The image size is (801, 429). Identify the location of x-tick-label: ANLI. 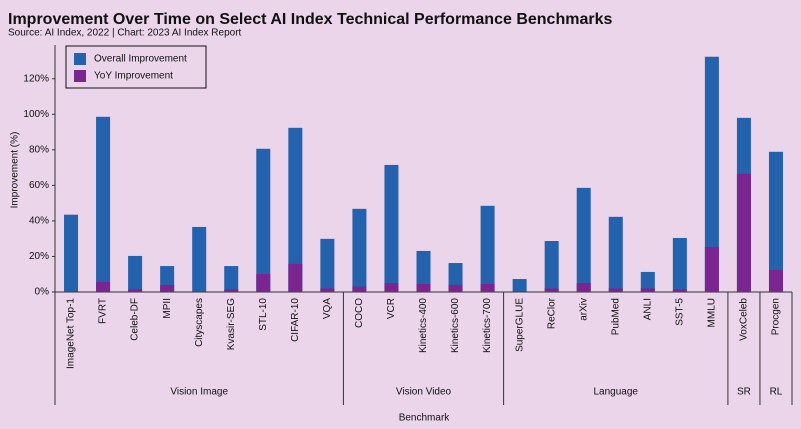
(647, 309).